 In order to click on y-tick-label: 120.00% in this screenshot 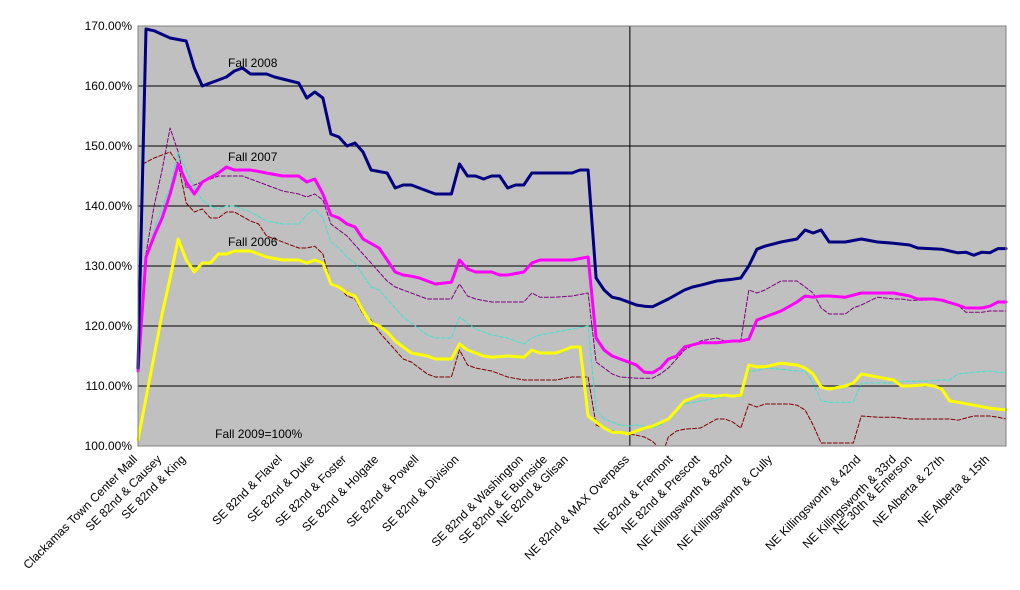, I will do `click(109, 326)`.